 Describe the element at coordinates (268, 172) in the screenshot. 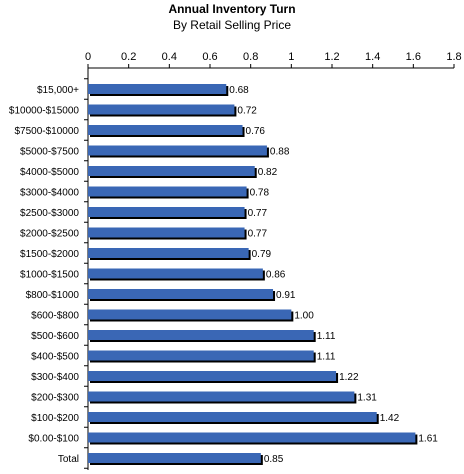

I see `data-label: 0.82` at that location.